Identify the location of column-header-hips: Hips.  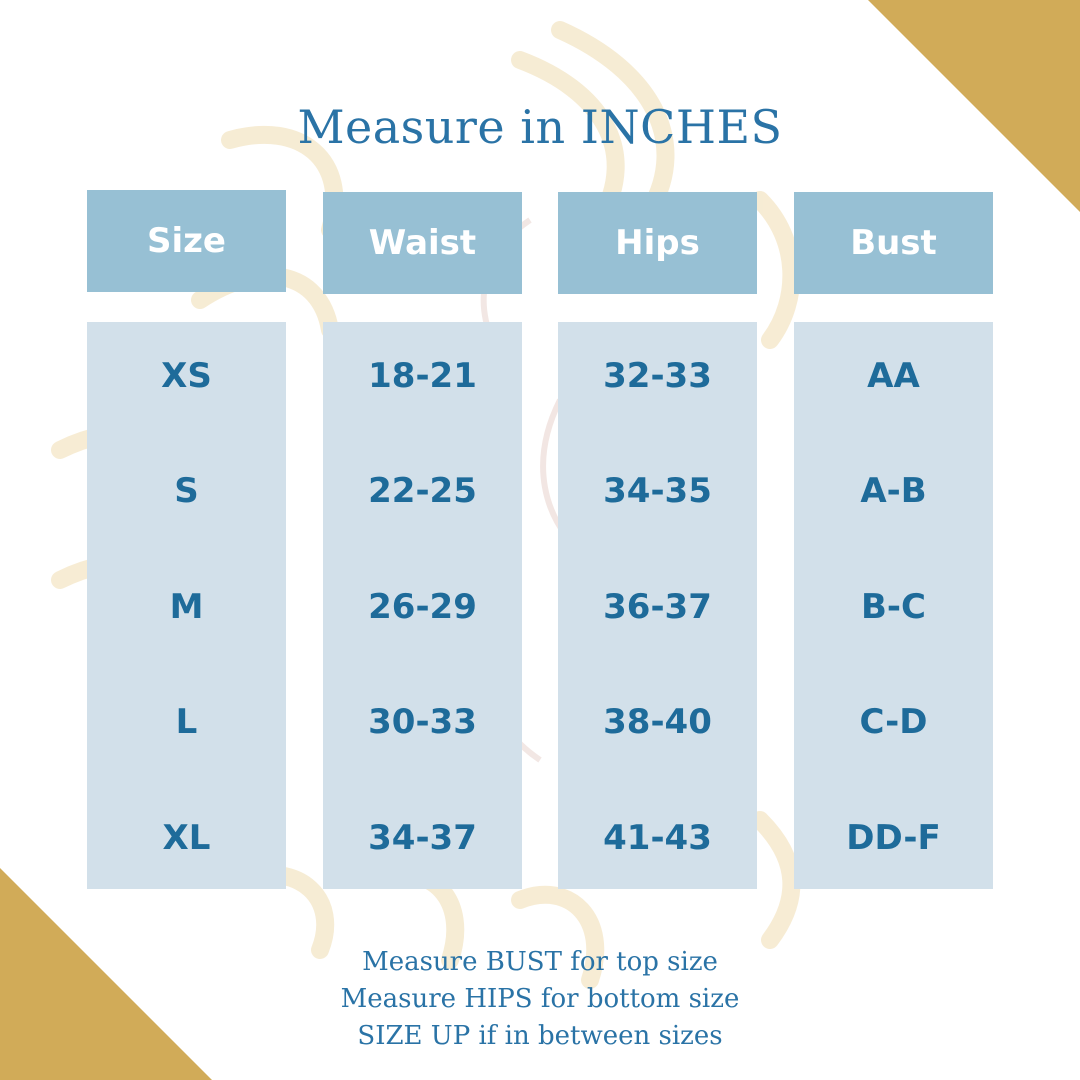
(657, 243).